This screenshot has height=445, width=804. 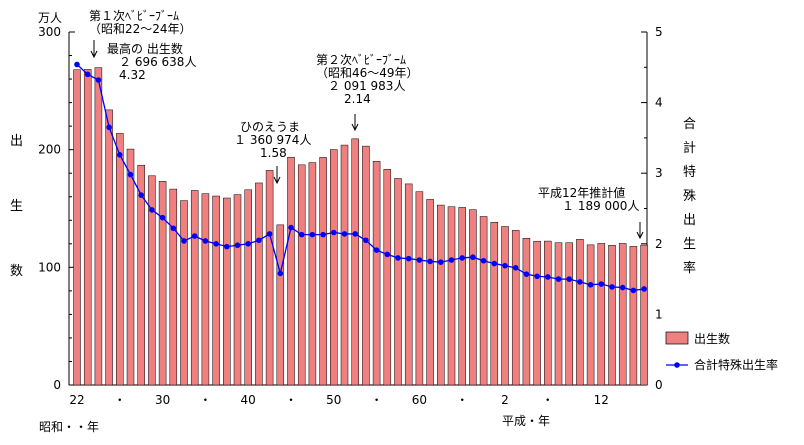 What do you see at coordinates (162, 400) in the screenshot?
I see `x-tick-label: 30` at bounding box center [162, 400].